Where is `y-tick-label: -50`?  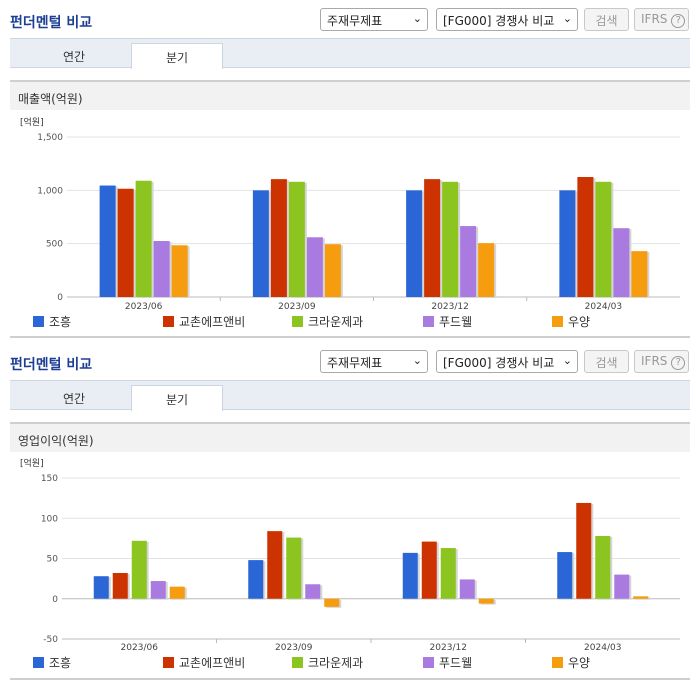 y-tick-label: -50 is located at coordinates (50, 640).